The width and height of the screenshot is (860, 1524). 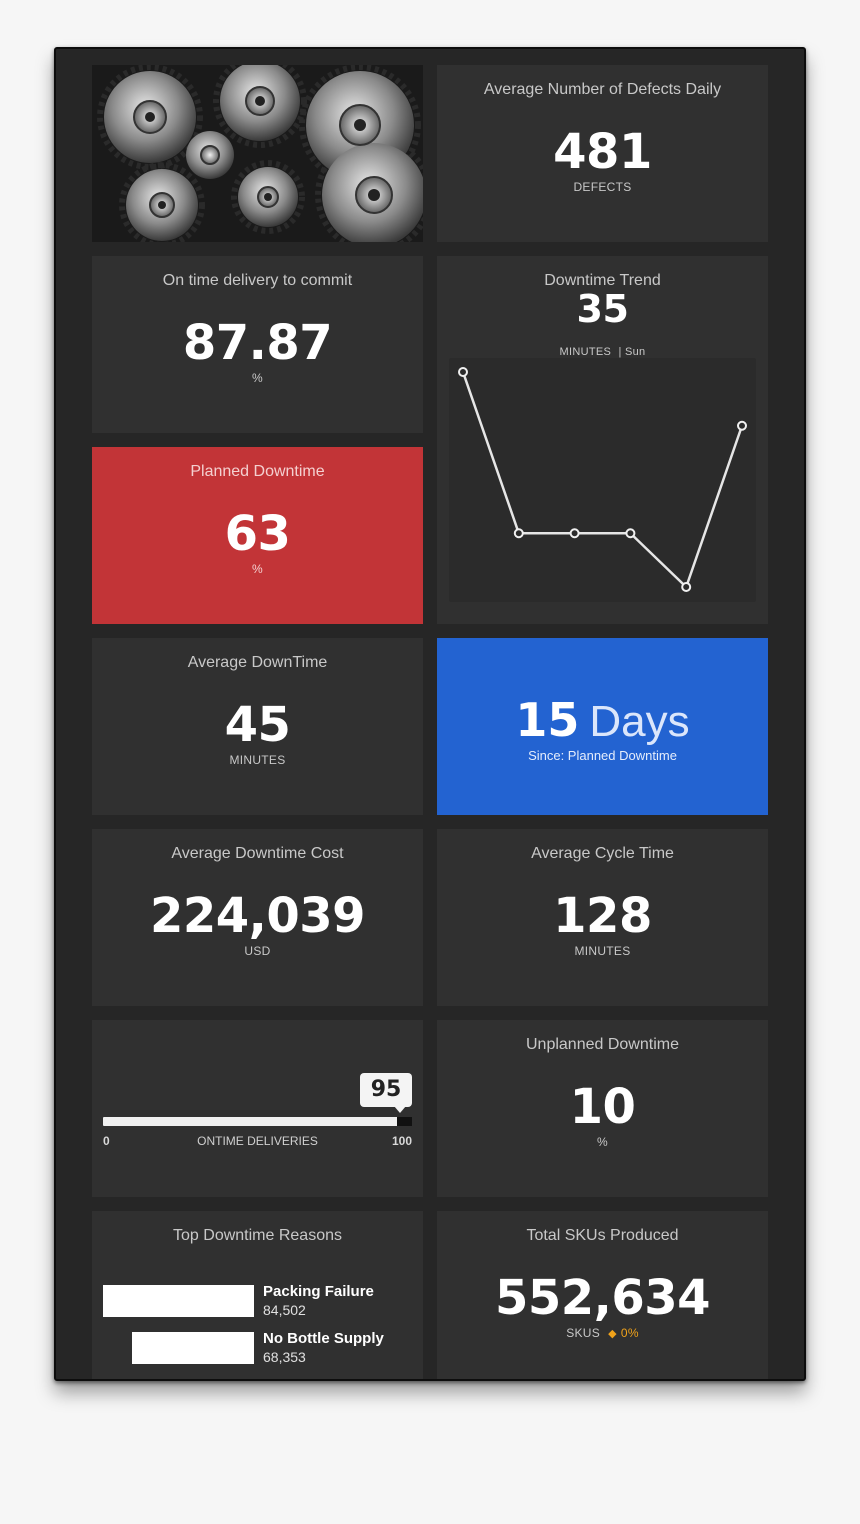 I want to click on planned-downtime-tile: Planned Downtime 63 %, so click(x=257, y=535).